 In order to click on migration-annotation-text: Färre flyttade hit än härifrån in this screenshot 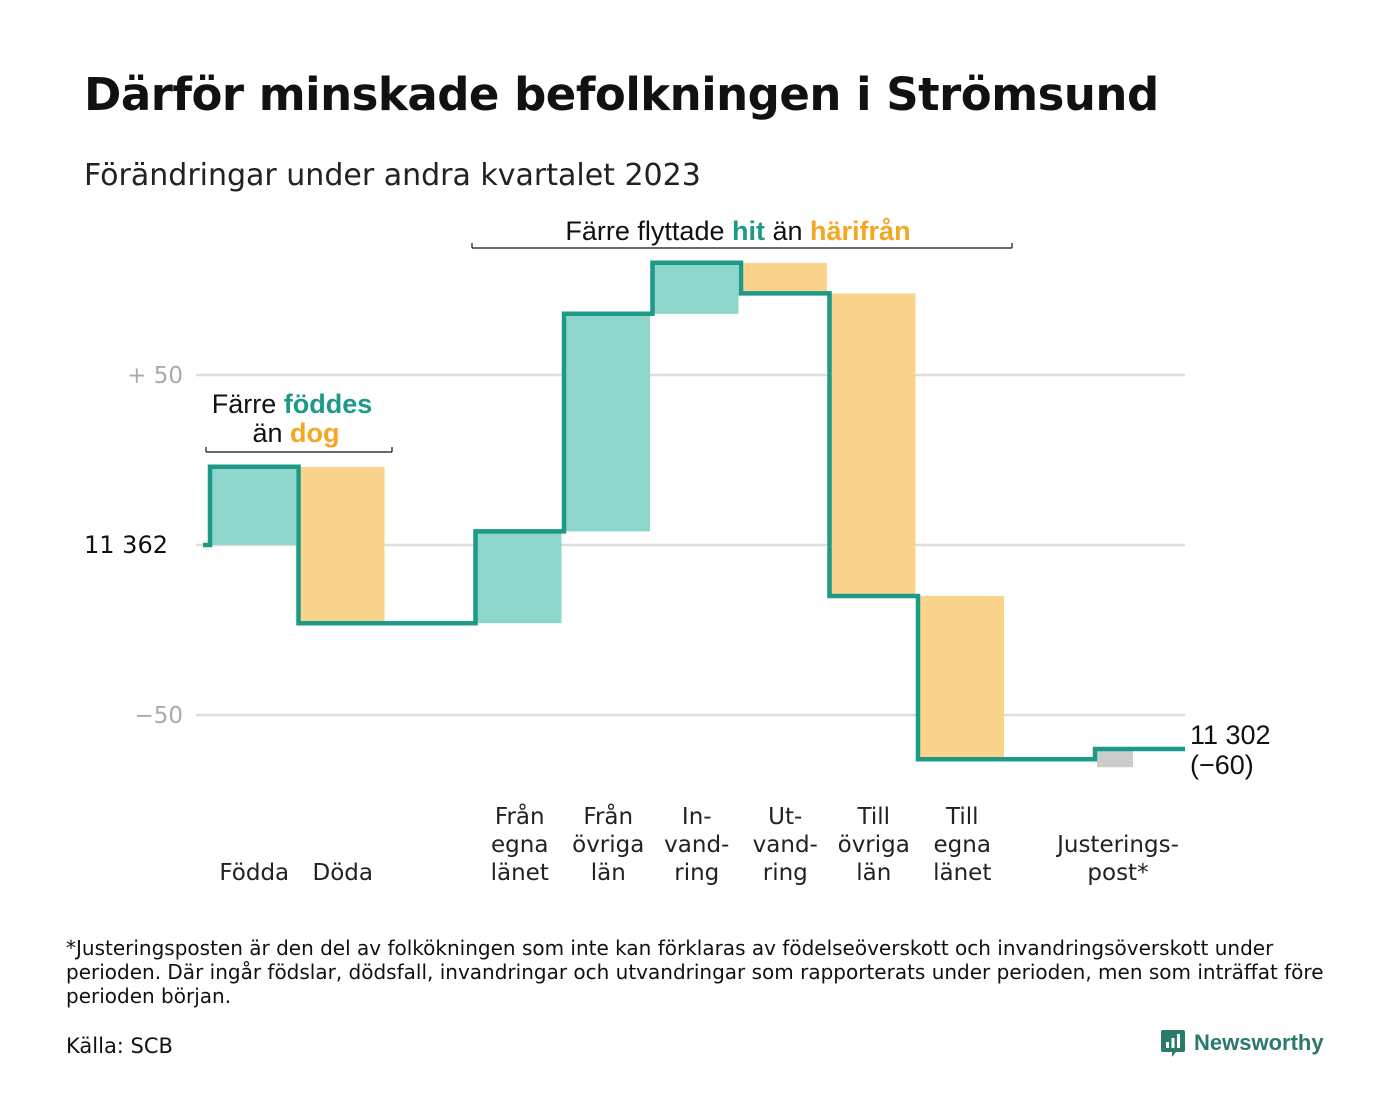, I will do `click(737, 231)`.